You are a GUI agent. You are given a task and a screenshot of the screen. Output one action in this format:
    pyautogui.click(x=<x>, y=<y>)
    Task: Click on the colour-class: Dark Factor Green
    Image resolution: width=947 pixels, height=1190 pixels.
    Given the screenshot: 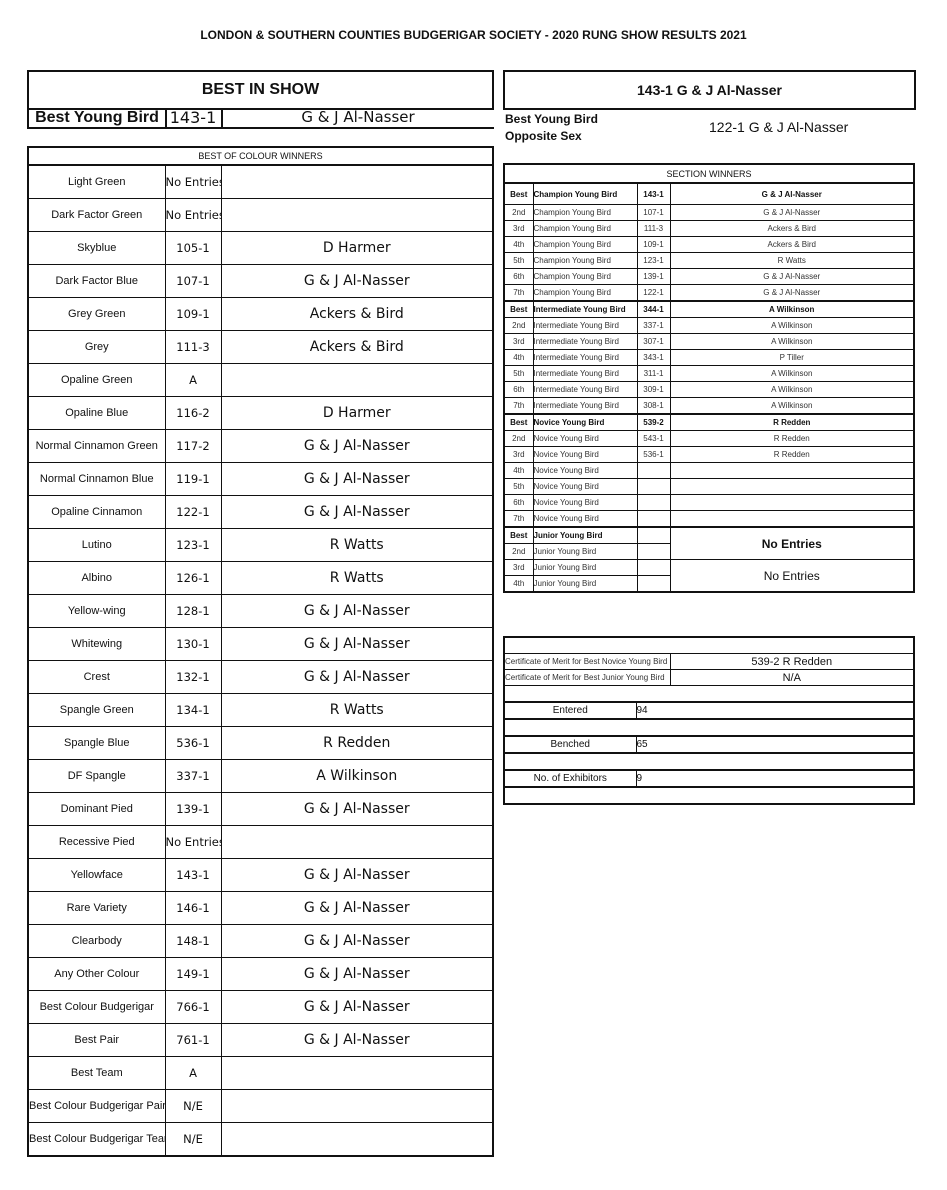 What is the action you would take?
    pyautogui.click(x=96, y=215)
    